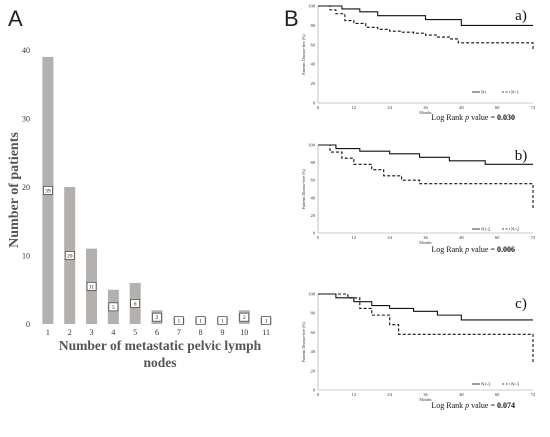  Describe the element at coordinates (244, 332) in the screenshot. I see `bar-x-tick-label: 10` at that location.